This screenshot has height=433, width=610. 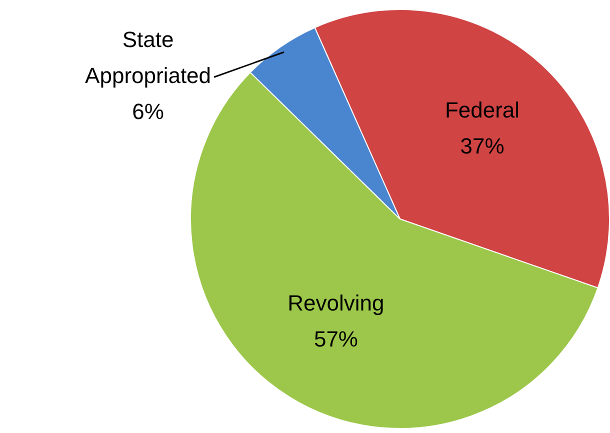 What do you see at coordinates (336, 339) in the screenshot?
I see `data-label: 57%` at bounding box center [336, 339].